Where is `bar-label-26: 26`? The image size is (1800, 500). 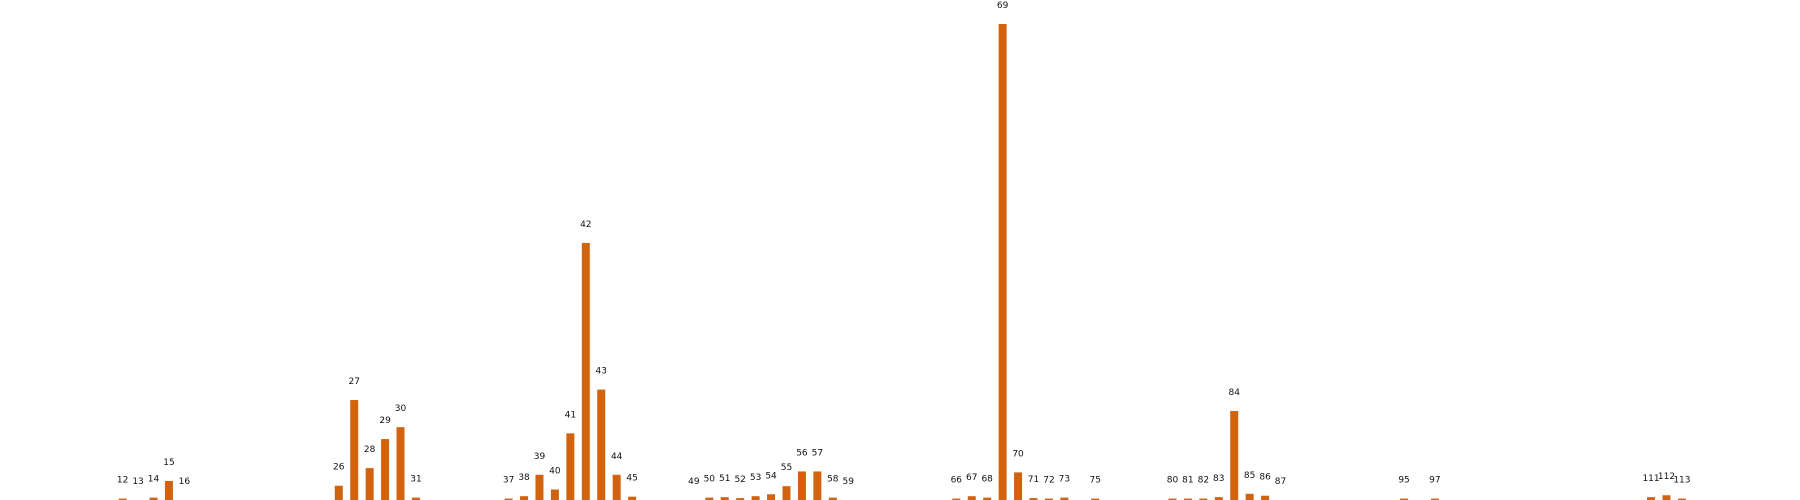
bar-label-26: 26 is located at coordinates (339, 468).